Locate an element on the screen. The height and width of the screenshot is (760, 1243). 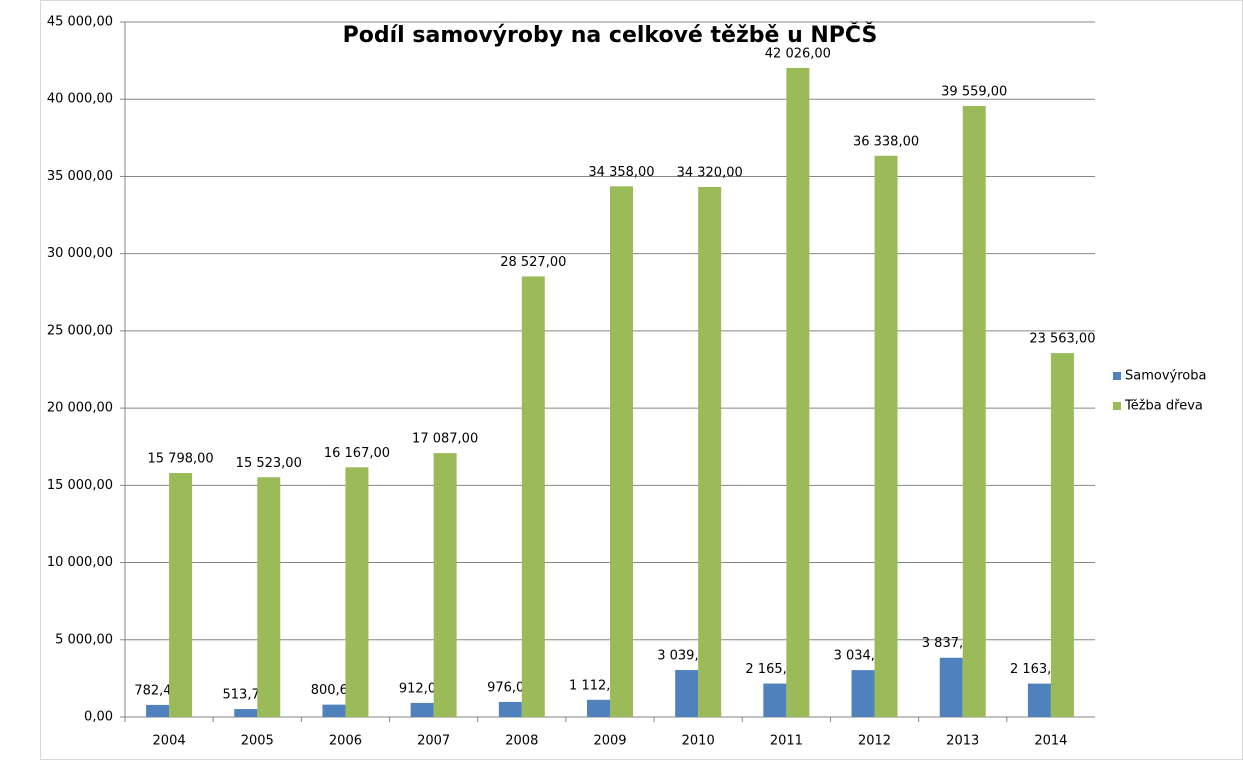
x-tick-label: 2013 is located at coordinates (962, 741).